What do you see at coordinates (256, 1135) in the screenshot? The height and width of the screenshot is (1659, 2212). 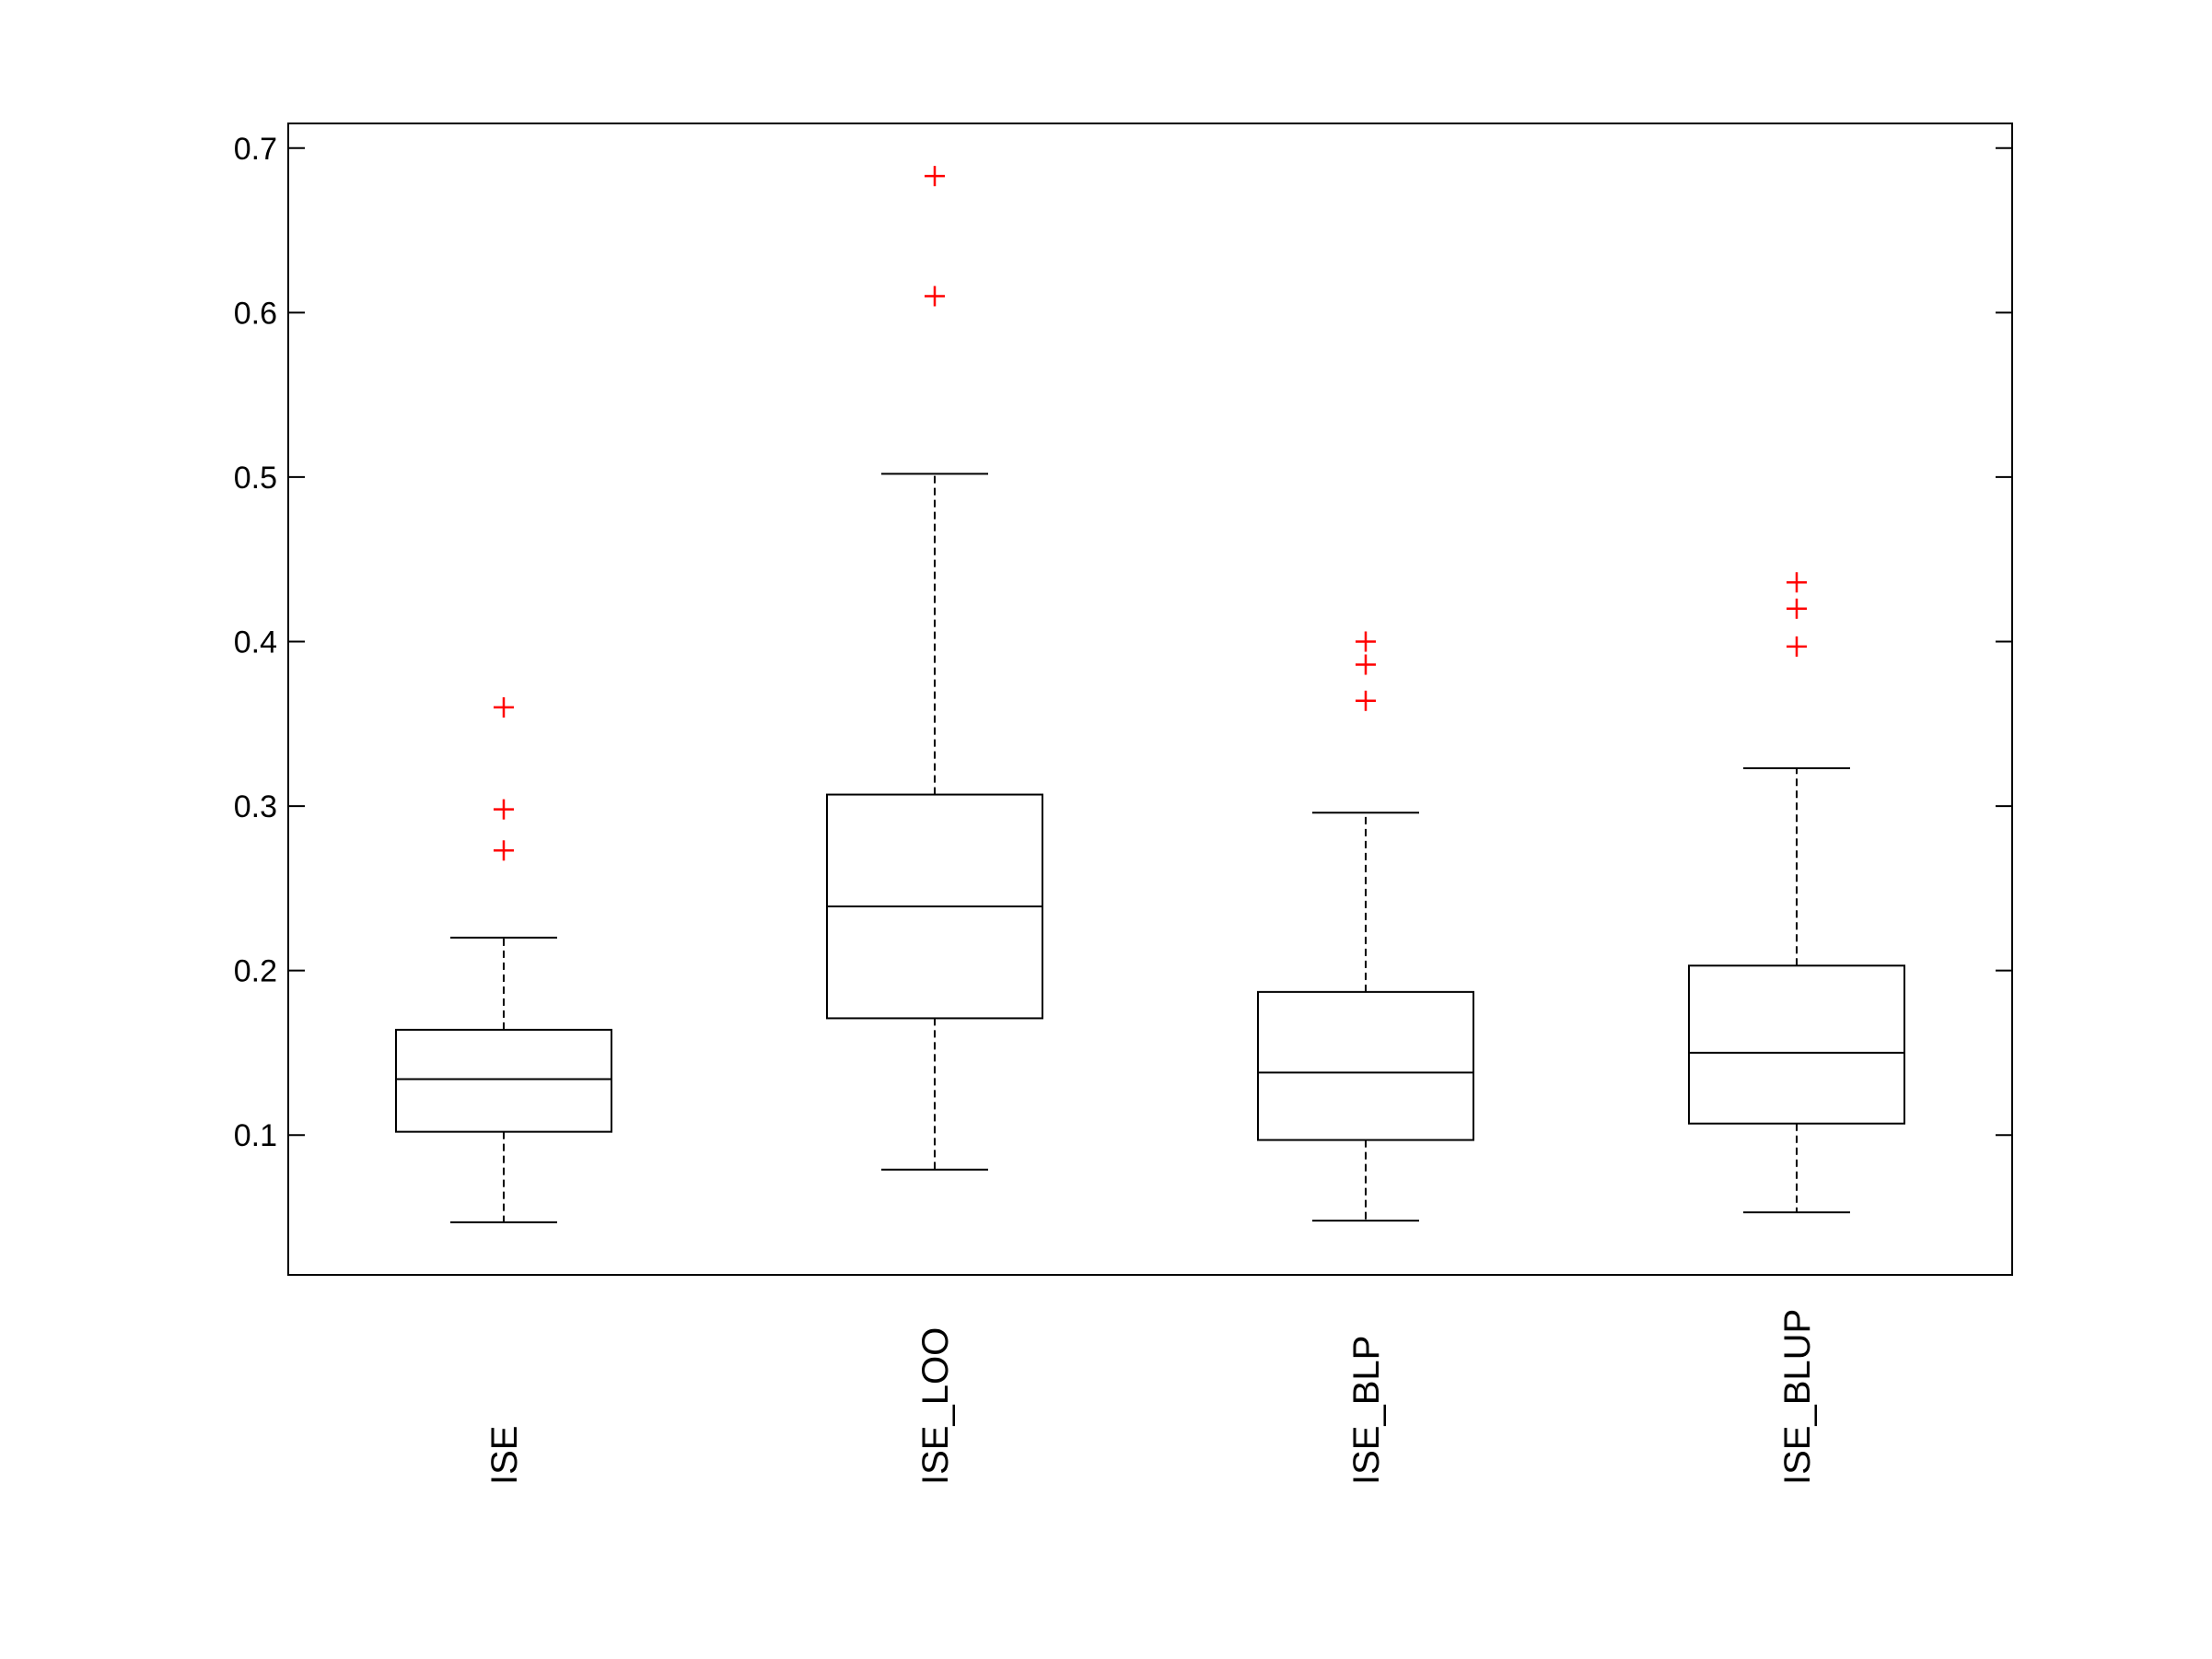 I see `y-tick-label: 0.1` at bounding box center [256, 1135].